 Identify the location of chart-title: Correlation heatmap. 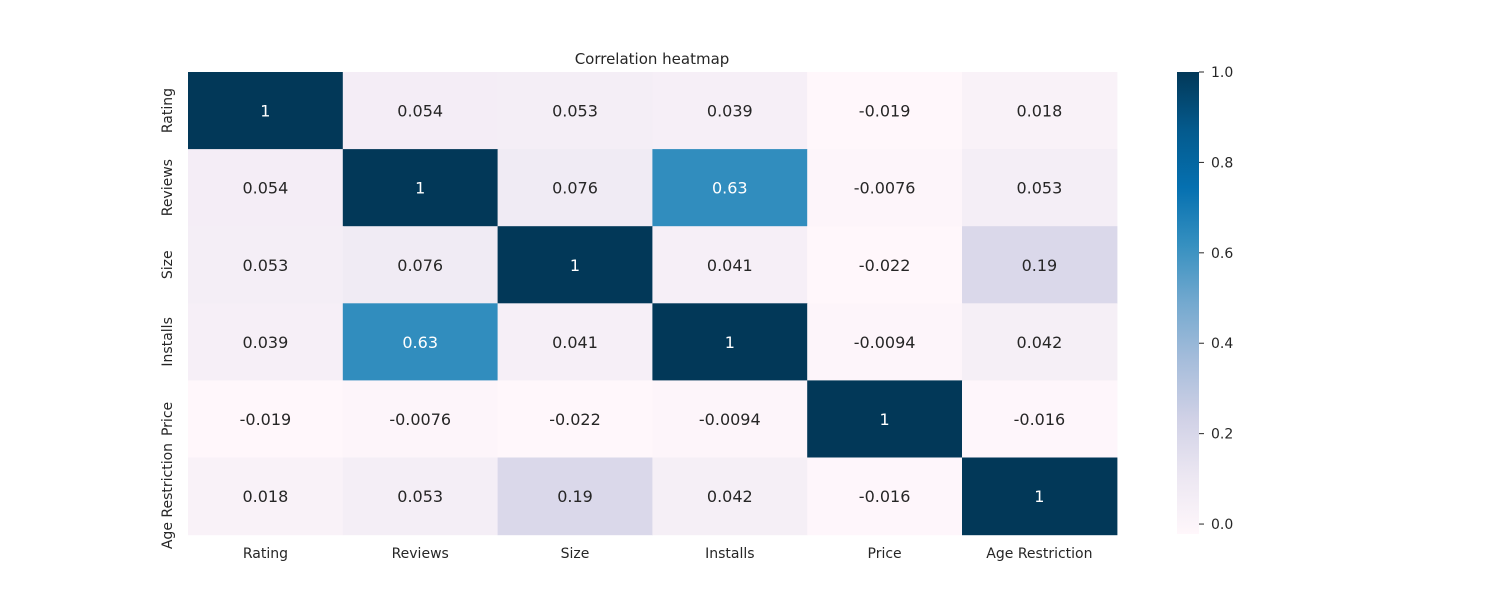
(652, 59).